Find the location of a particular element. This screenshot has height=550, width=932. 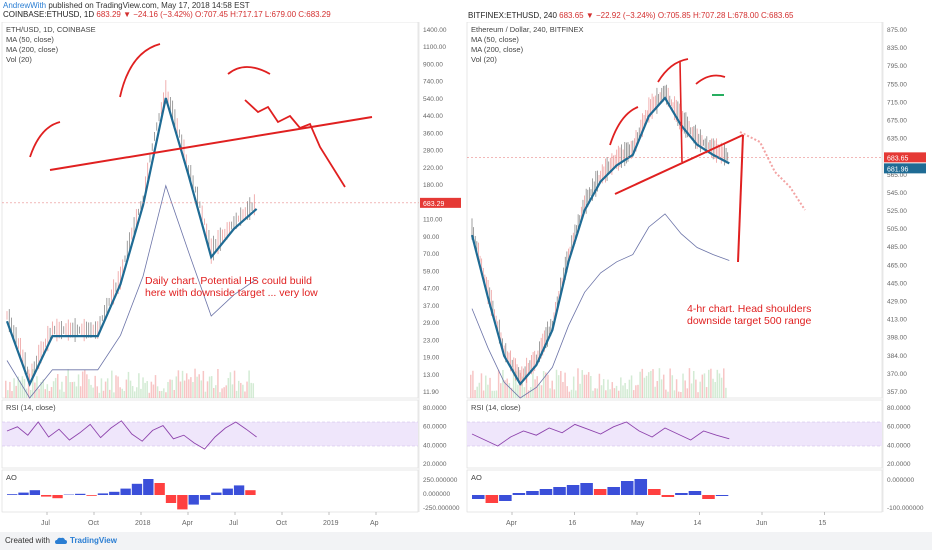

right-head-drop is located at coordinates (681, 112).